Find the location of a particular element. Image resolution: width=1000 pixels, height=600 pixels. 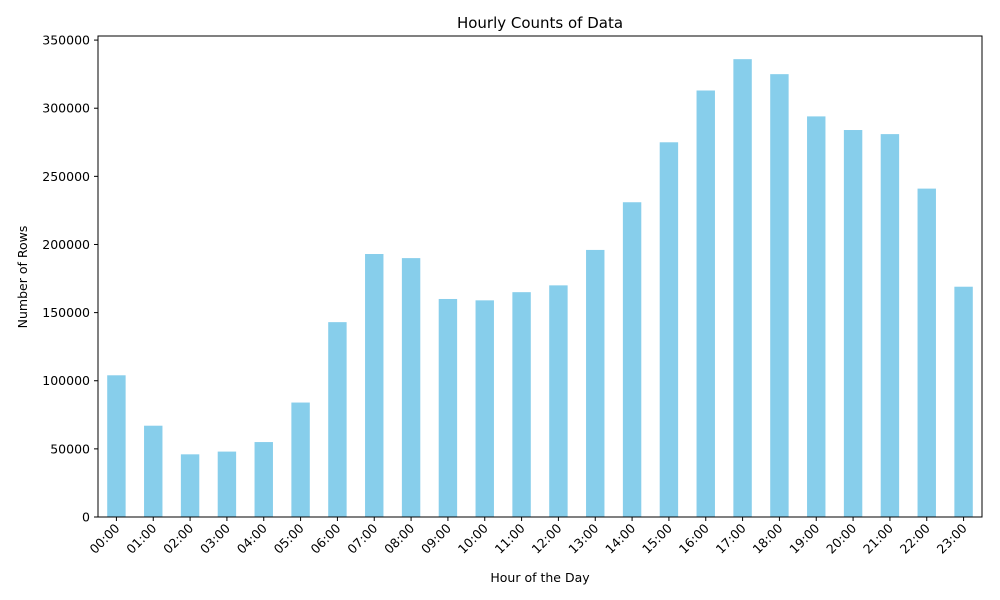

x-tick-label: 01:00 is located at coordinates (141, 538).